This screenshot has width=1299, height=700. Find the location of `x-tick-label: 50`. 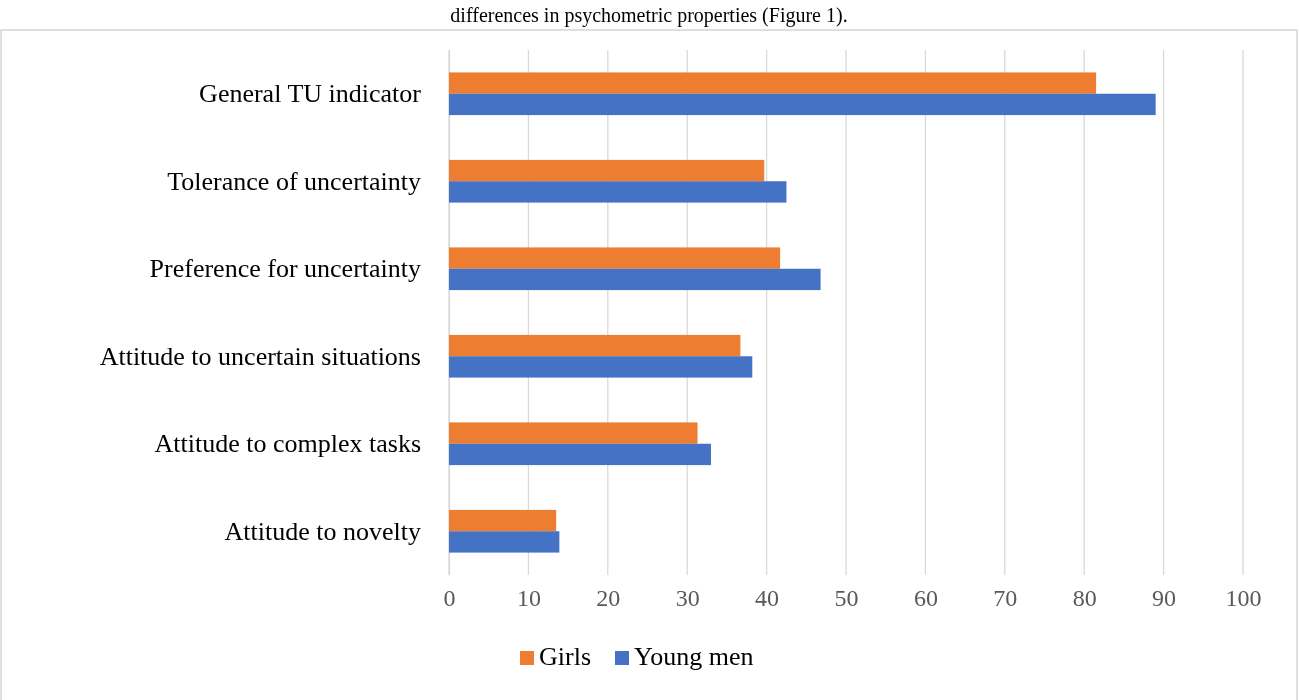

x-tick-label: 50 is located at coordinates (846, 598).